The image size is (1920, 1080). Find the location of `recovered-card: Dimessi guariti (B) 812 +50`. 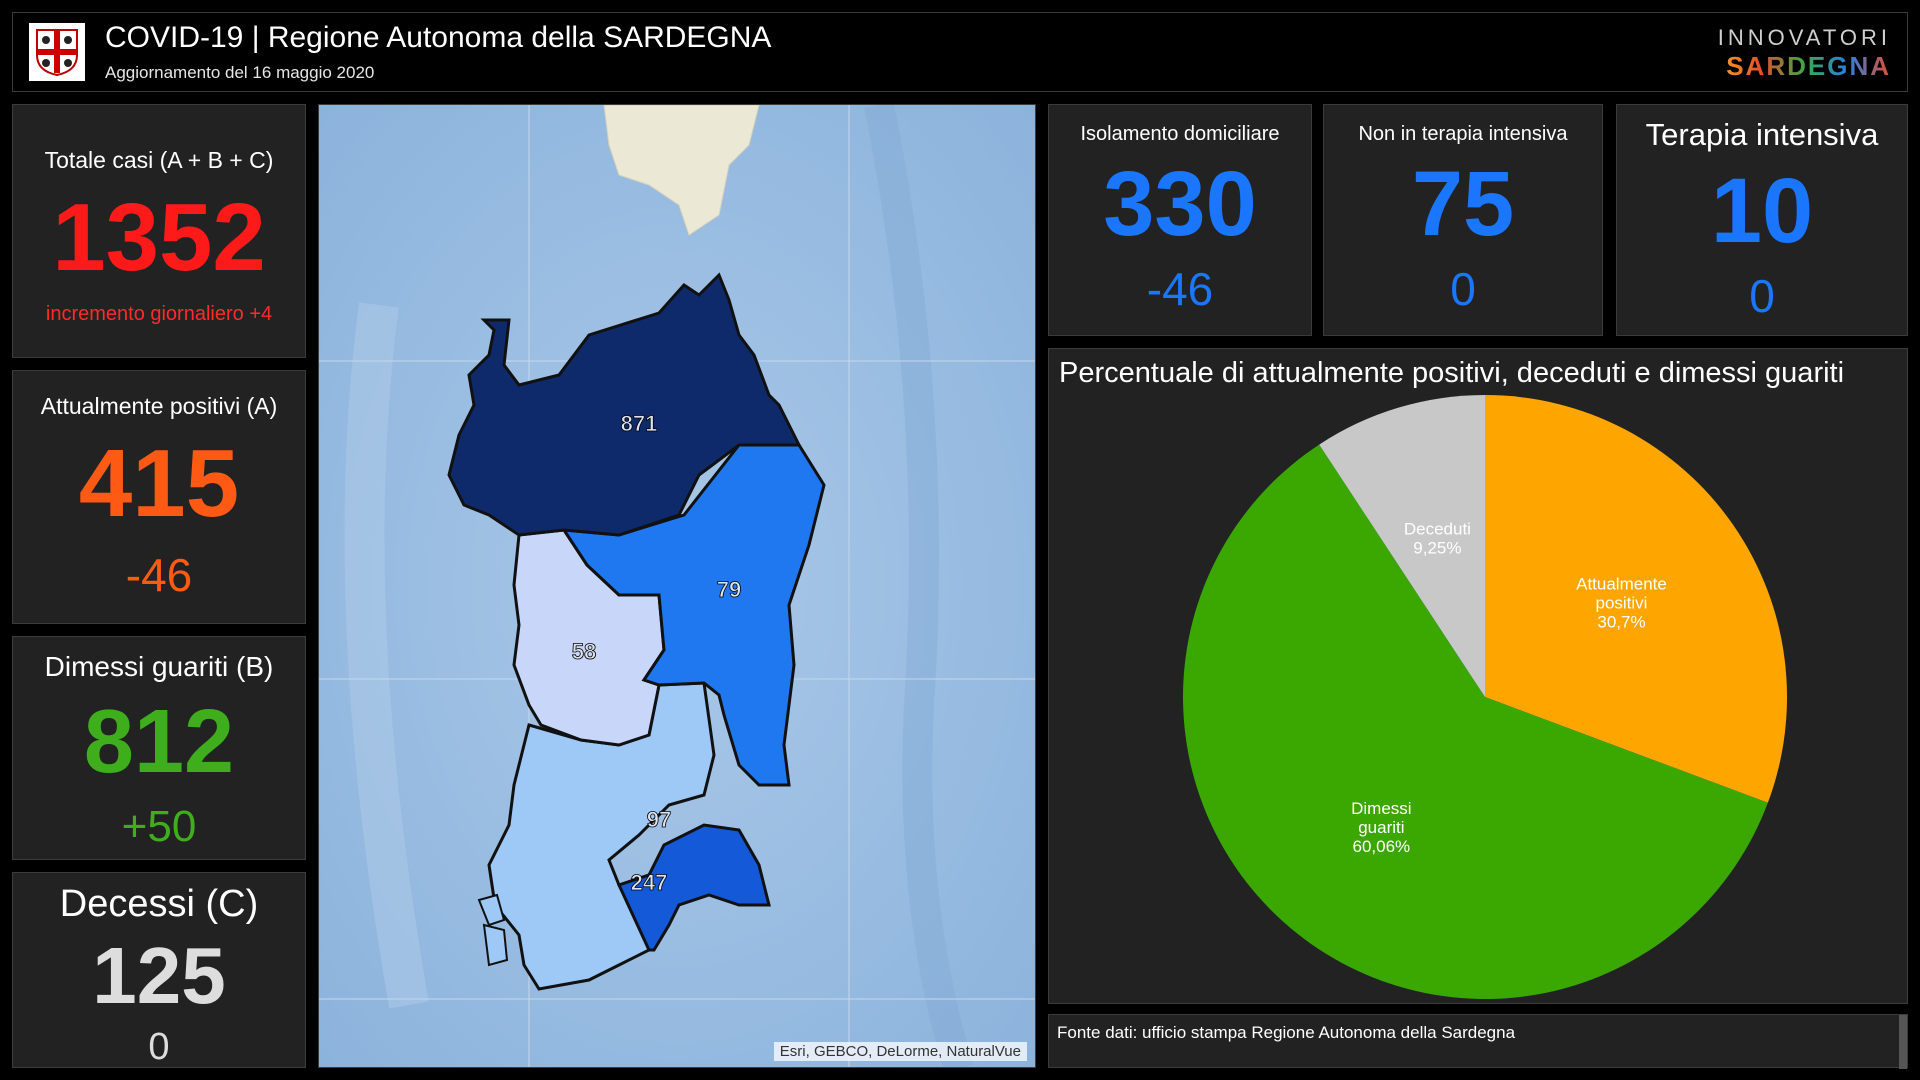

recovered-card: Dimessi guariti (B) 812 +50 is located at coordinates (159, 748).